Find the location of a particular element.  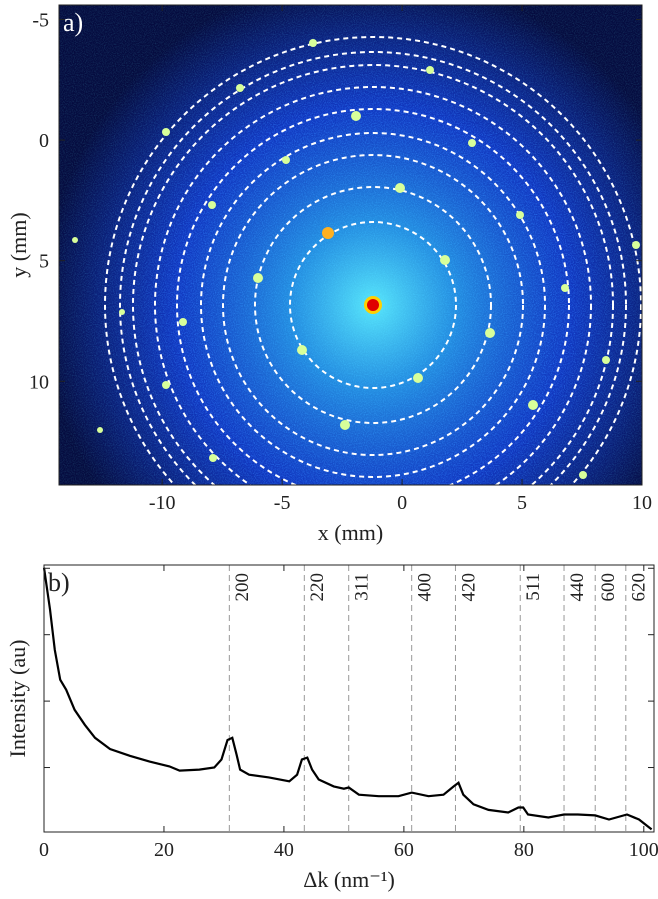

panel-label: a) is located at coordinates (73, 22).